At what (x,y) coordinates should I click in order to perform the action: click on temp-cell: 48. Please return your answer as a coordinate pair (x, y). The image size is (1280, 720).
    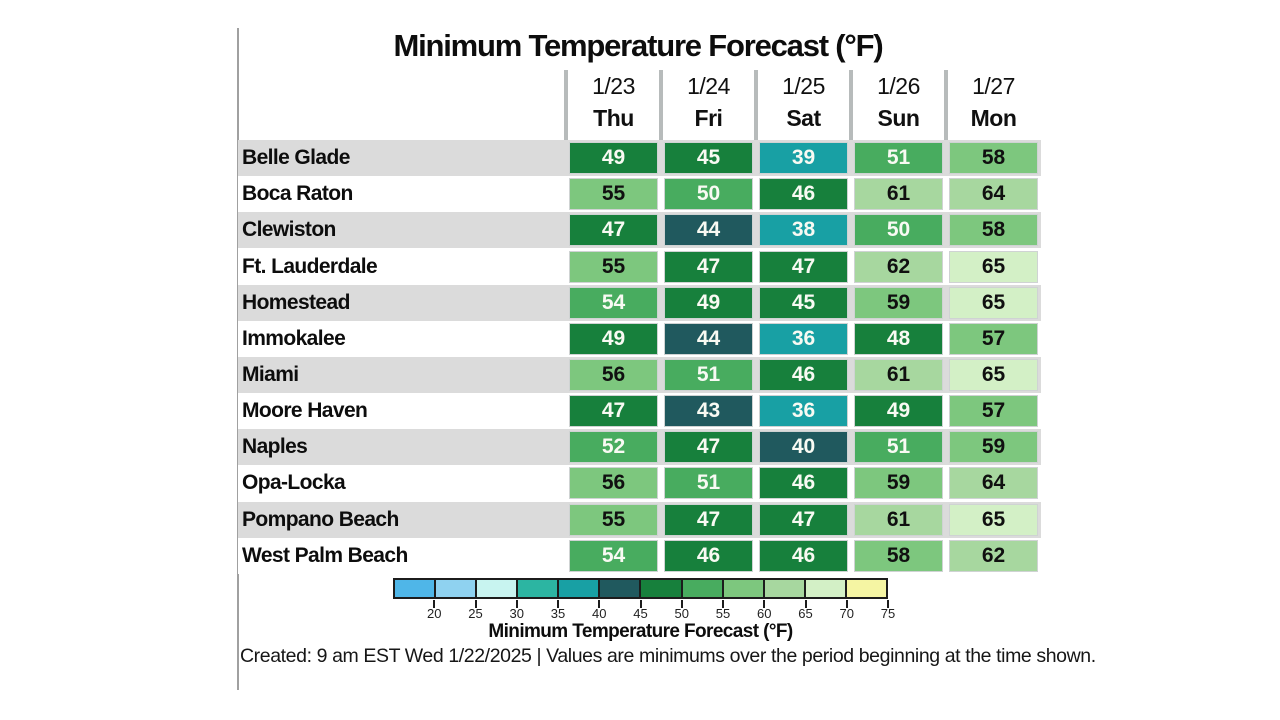
    Looking at the image, I should click on (898, 338).